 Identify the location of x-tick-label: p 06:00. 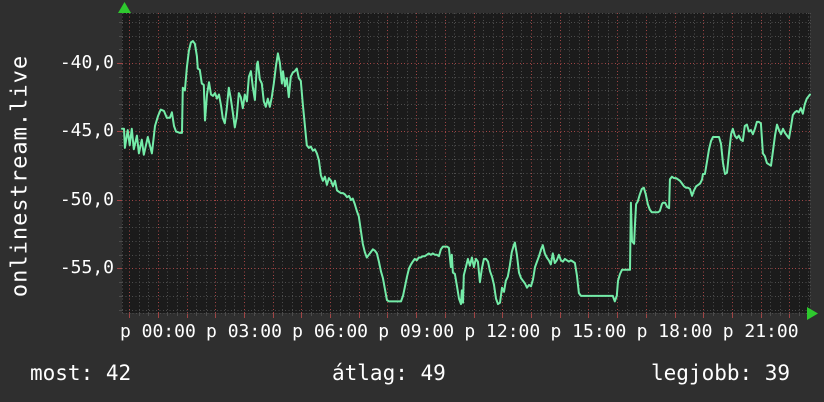
(330, 331).